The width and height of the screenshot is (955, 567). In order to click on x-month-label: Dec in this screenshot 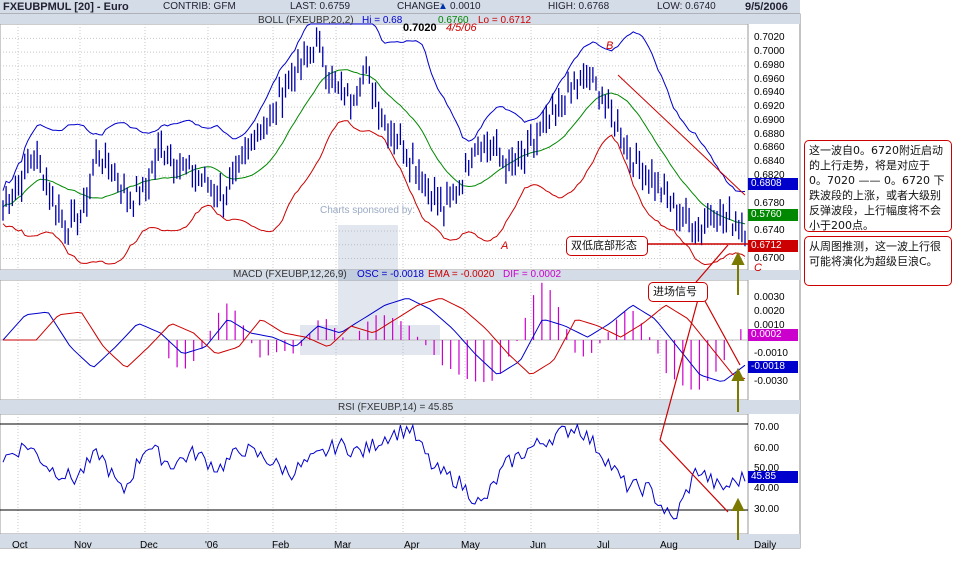, I will do `click(149, 545)`.